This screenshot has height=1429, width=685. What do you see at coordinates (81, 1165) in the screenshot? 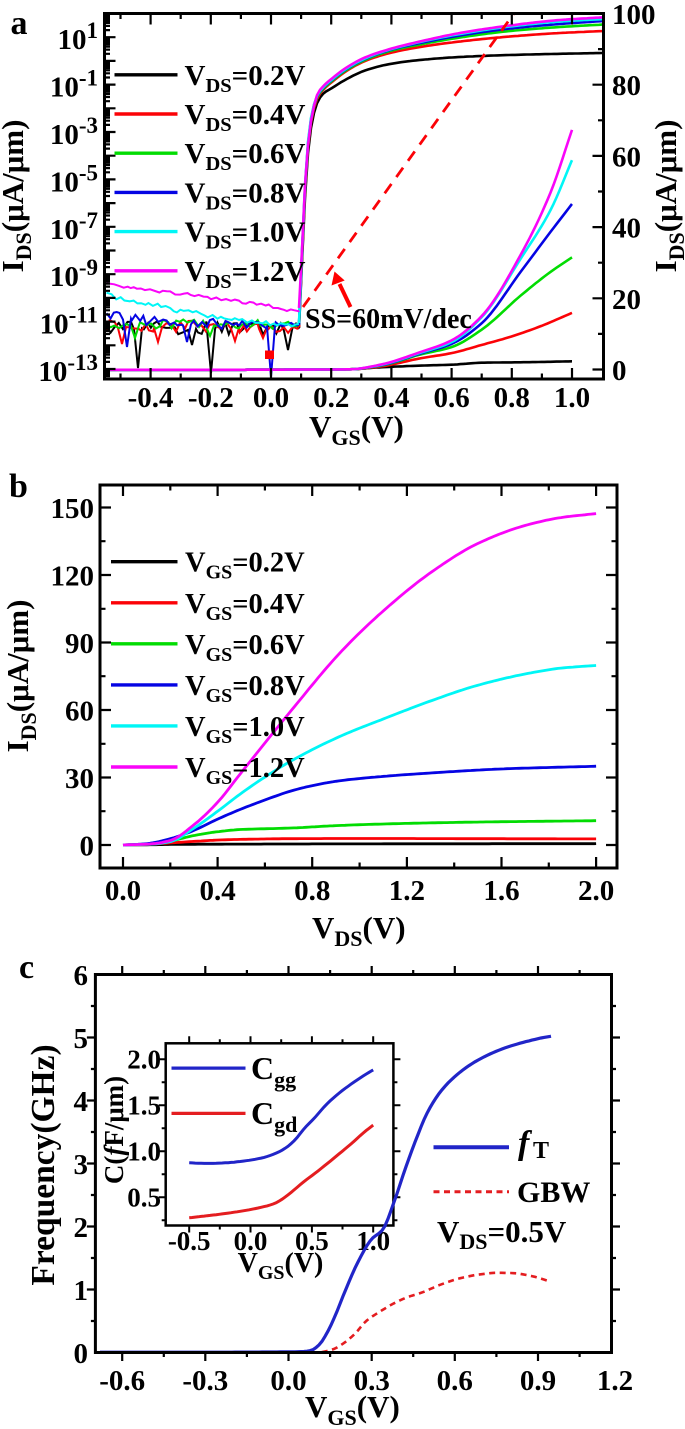
I see `svg-text: 3` at bounding box center [81, 1165].